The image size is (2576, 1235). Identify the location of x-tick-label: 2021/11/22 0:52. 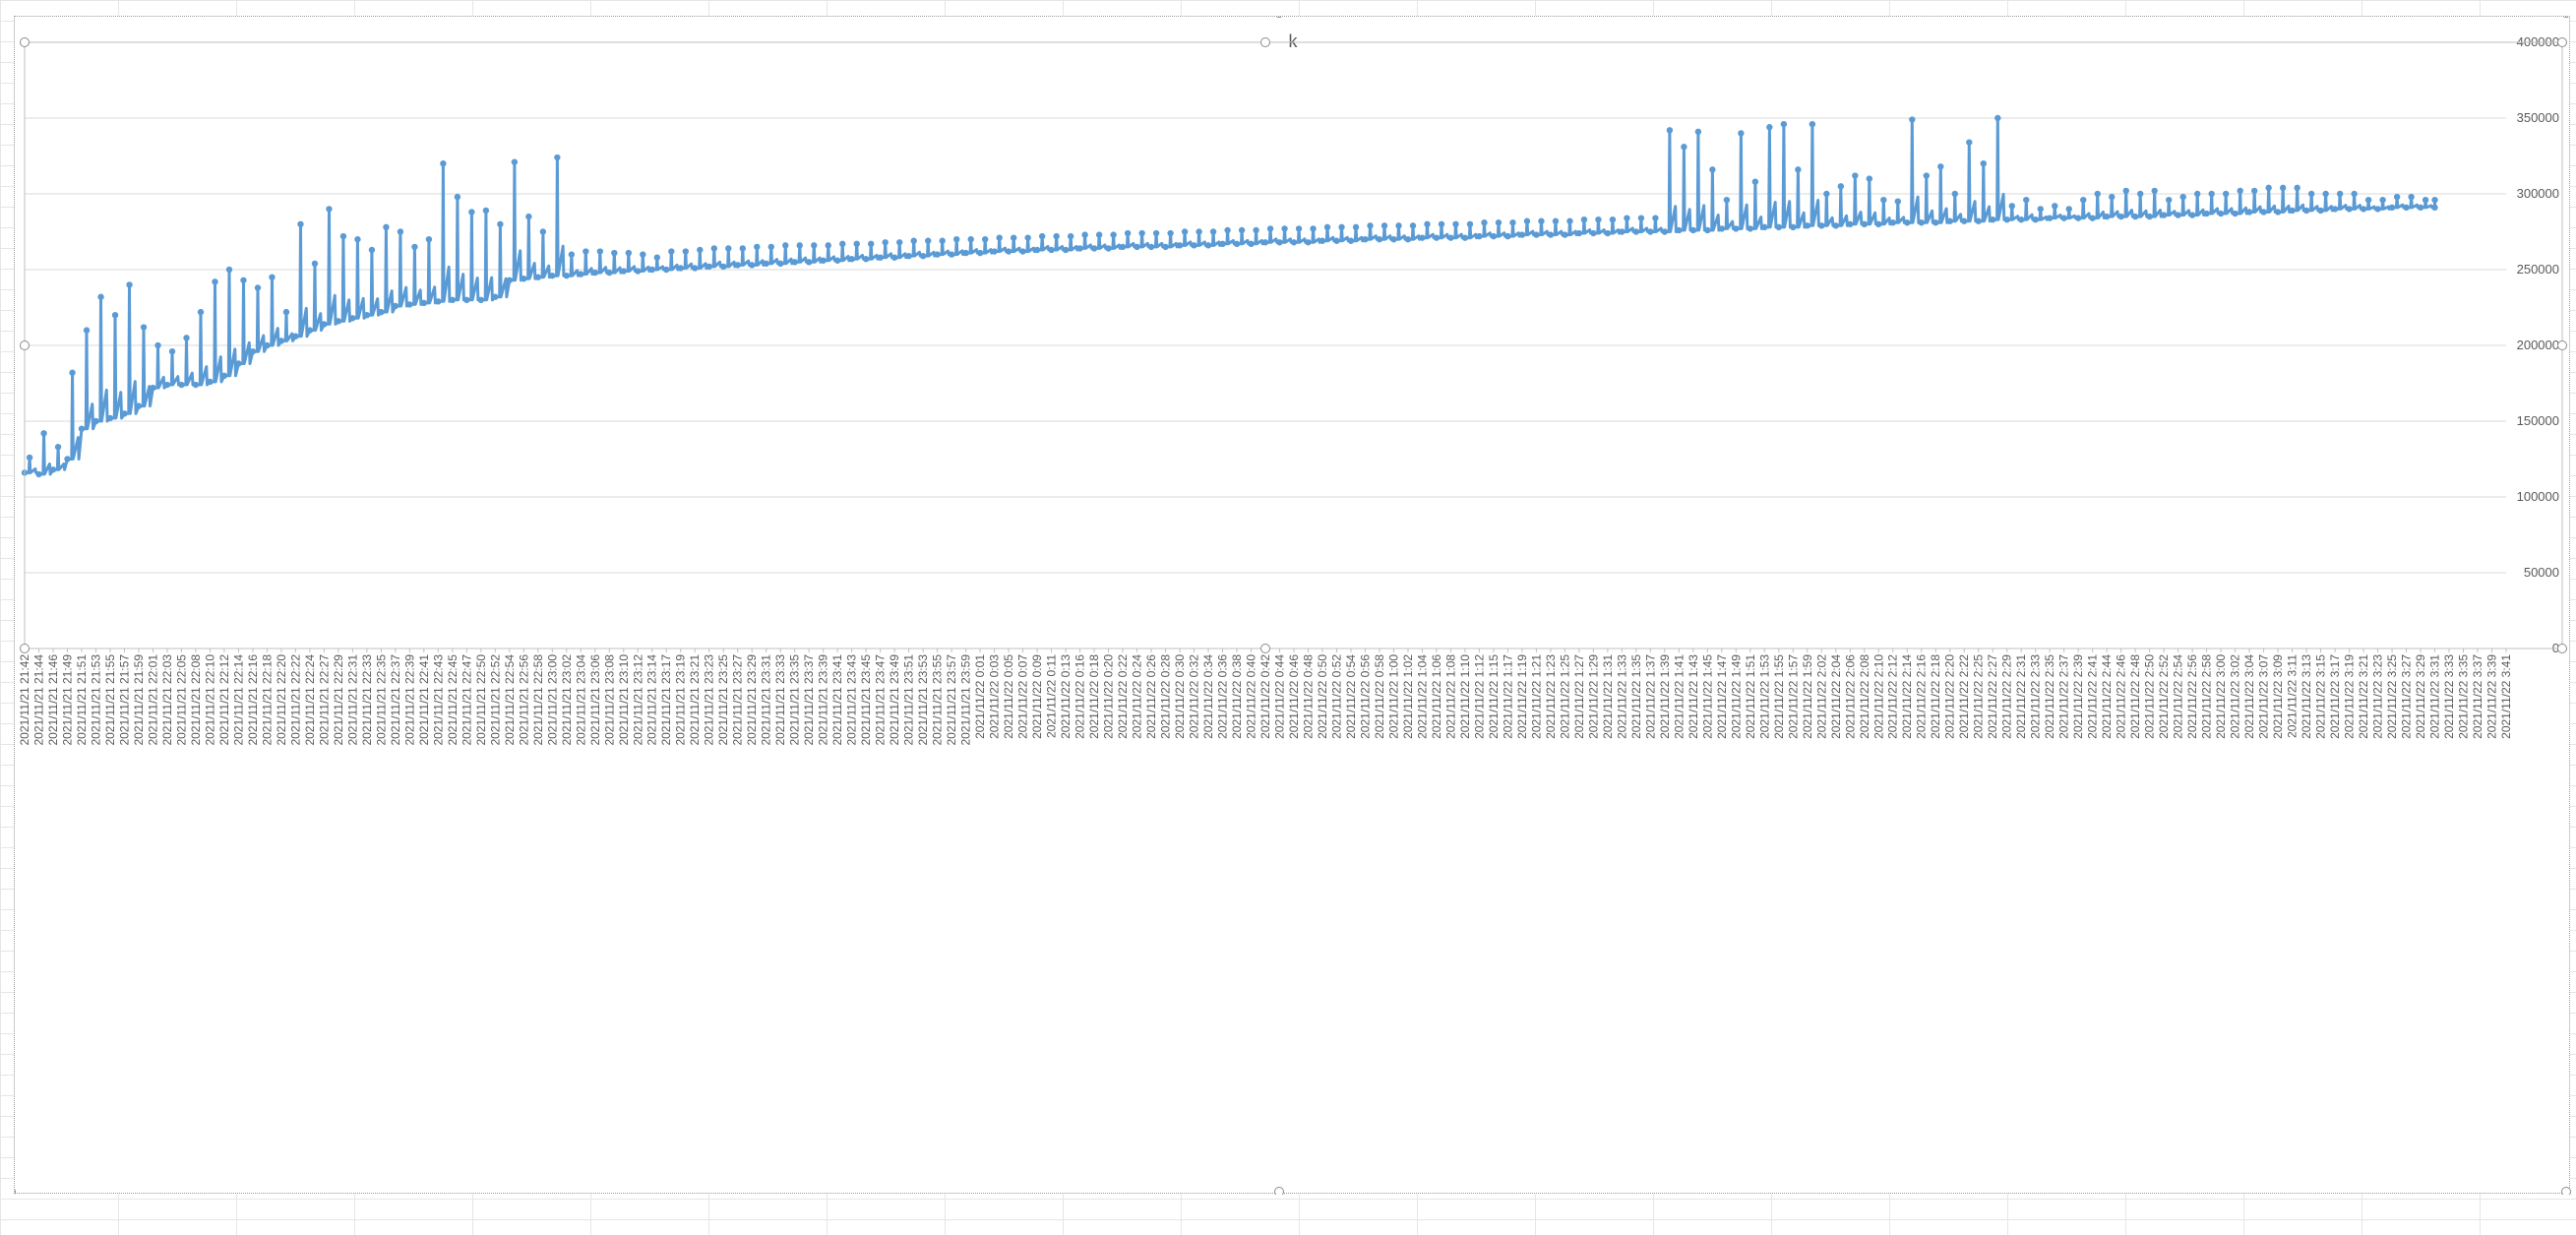
(1336, 696).